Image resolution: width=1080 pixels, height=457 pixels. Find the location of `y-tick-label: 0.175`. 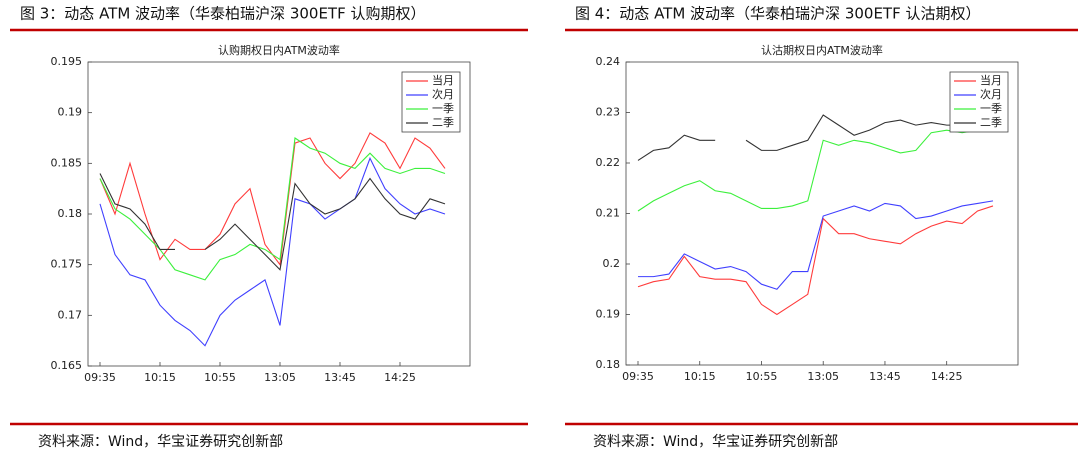

y-tick-label: 0.175 is located at coordinates (67, 264).